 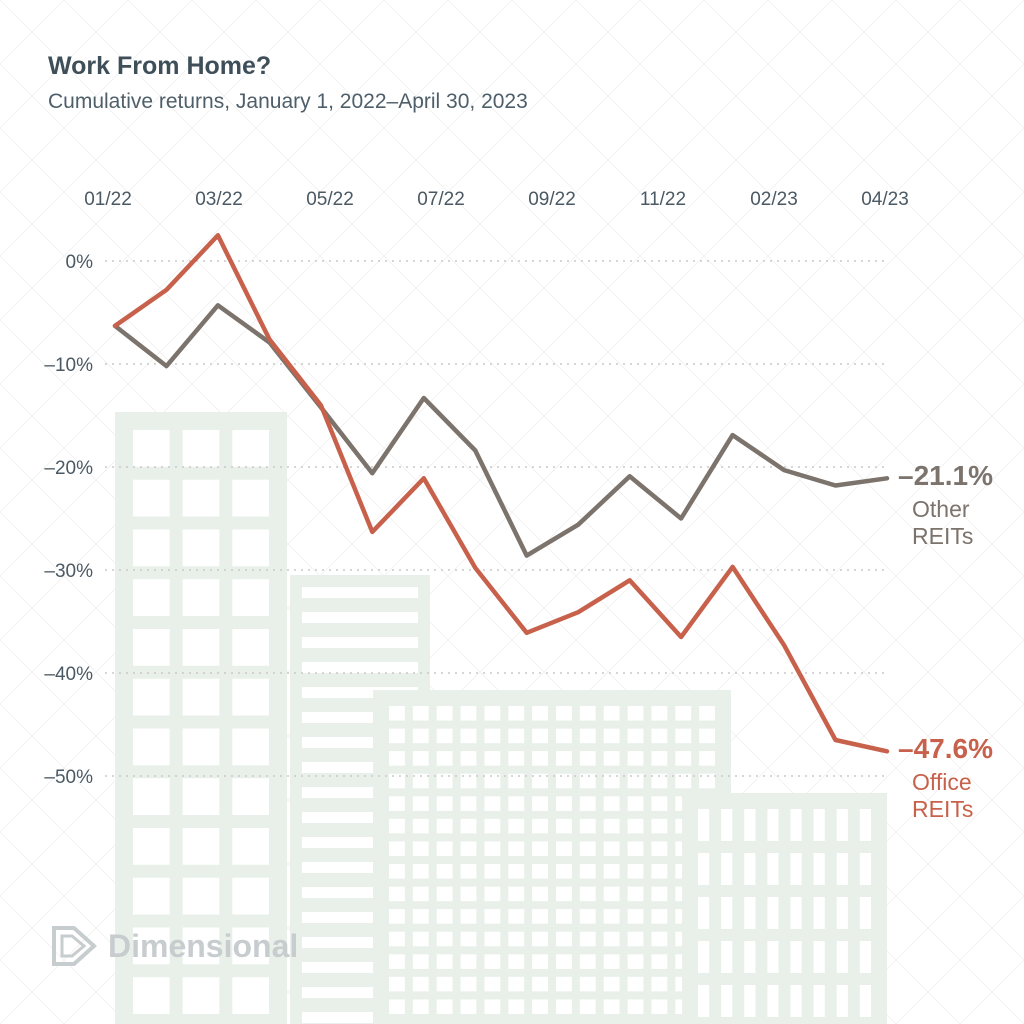 What do you see at coordinates (68, 571) in the screenshot?
I see `y-tick-label: –30%` at bounding box center [68, 571].